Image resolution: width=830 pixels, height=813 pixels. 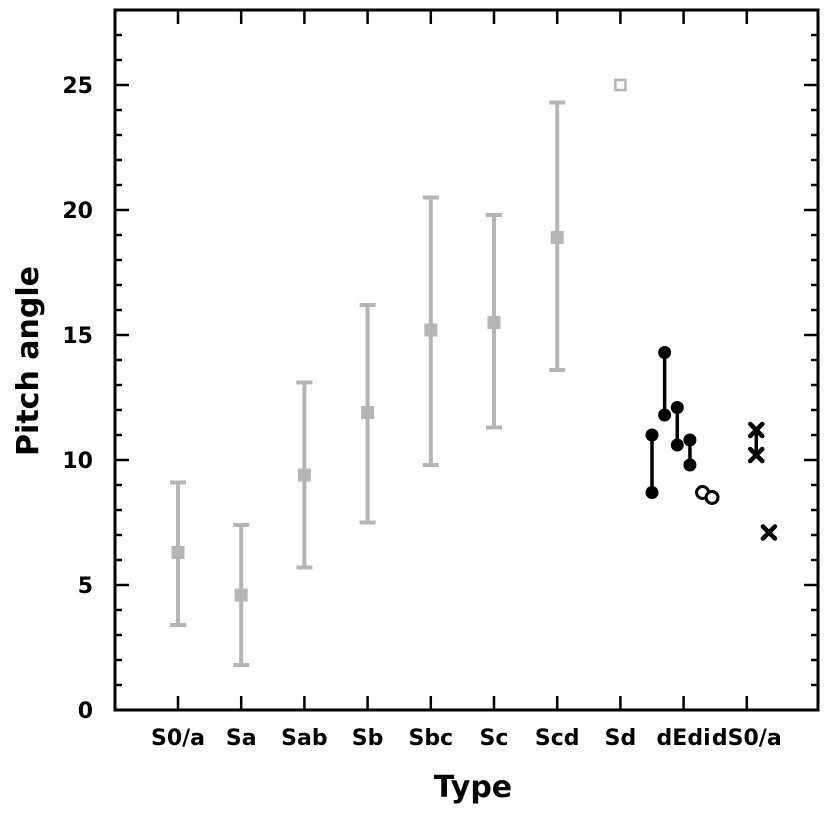 I want to click on x-tick-label: dS0/a, so click(x=747, y=738).